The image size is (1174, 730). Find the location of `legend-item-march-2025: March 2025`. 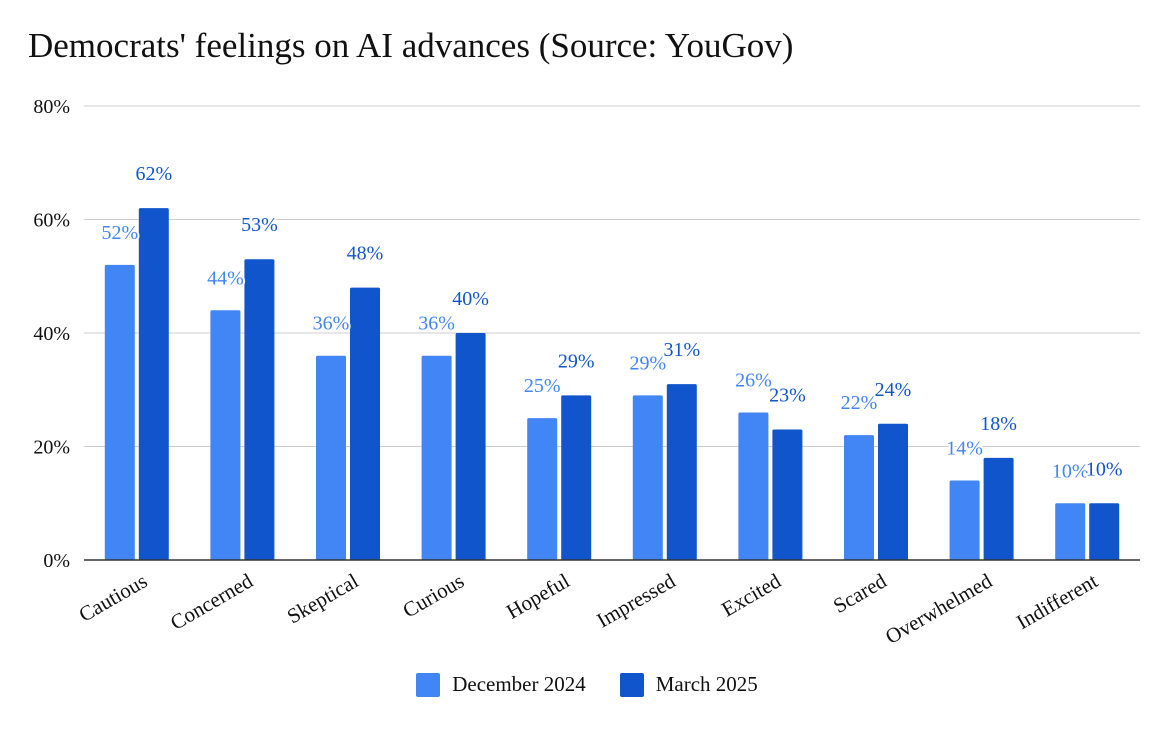

legend-item-march-2025: March 2025 is located at coordinates (688, 684).